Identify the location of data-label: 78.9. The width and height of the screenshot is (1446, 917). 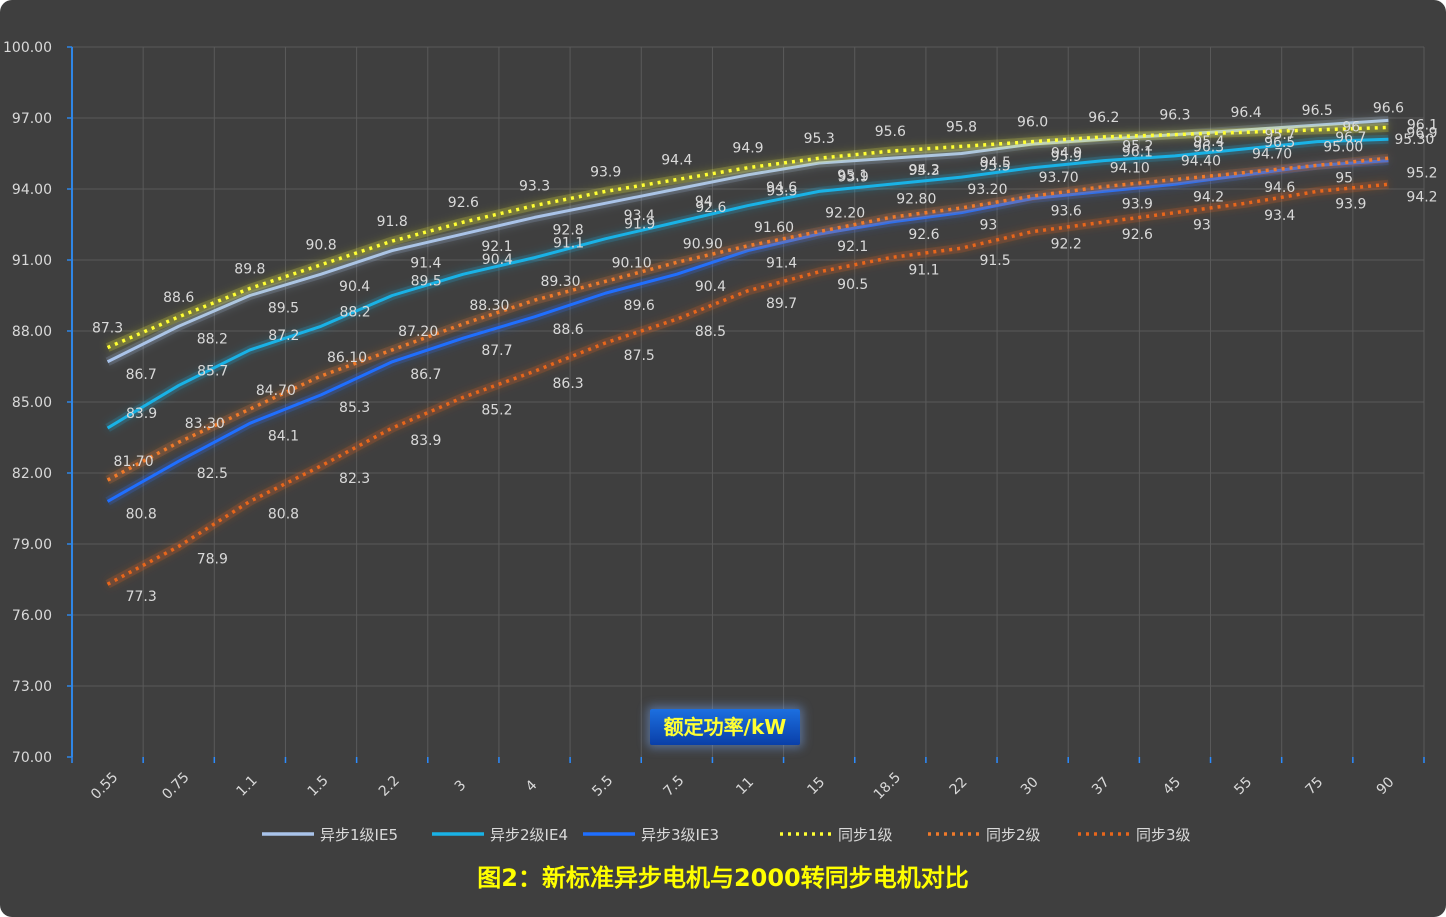
(212, 559).